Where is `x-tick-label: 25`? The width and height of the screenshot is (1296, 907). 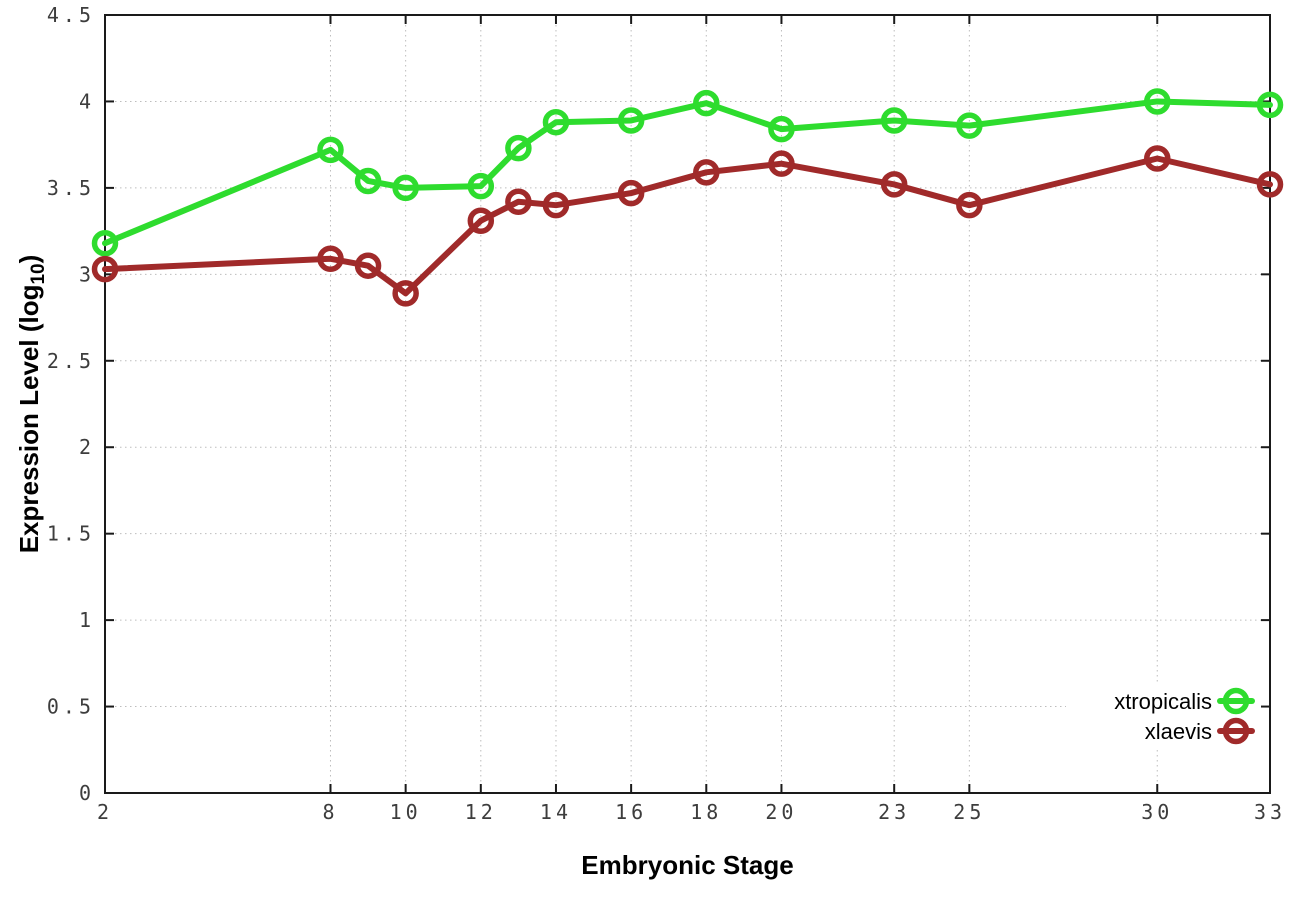
x-tick-label: 25 is located at coordinates (969, 812).